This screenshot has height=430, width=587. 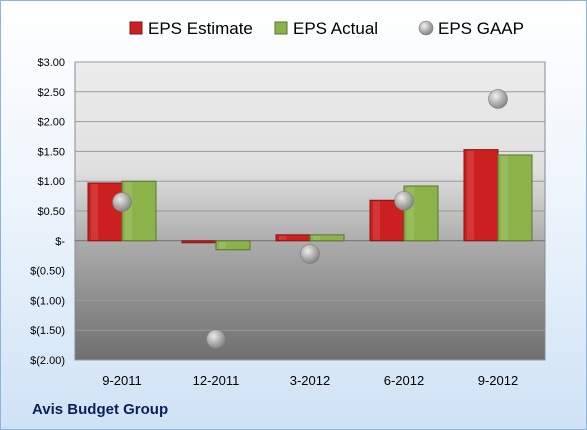 What do you see at coordinates (51, 152) in the screenshot?
I see `y-tick-label: $1.50` at bounding box center [51, 152].